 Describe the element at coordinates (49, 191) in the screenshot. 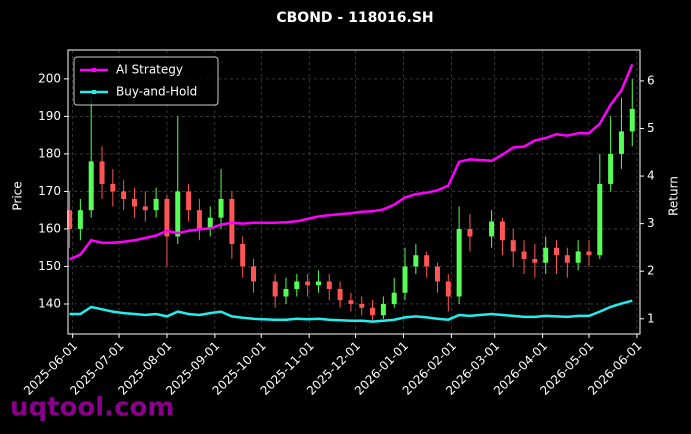

I see `y-tick-label: 170` at that location.